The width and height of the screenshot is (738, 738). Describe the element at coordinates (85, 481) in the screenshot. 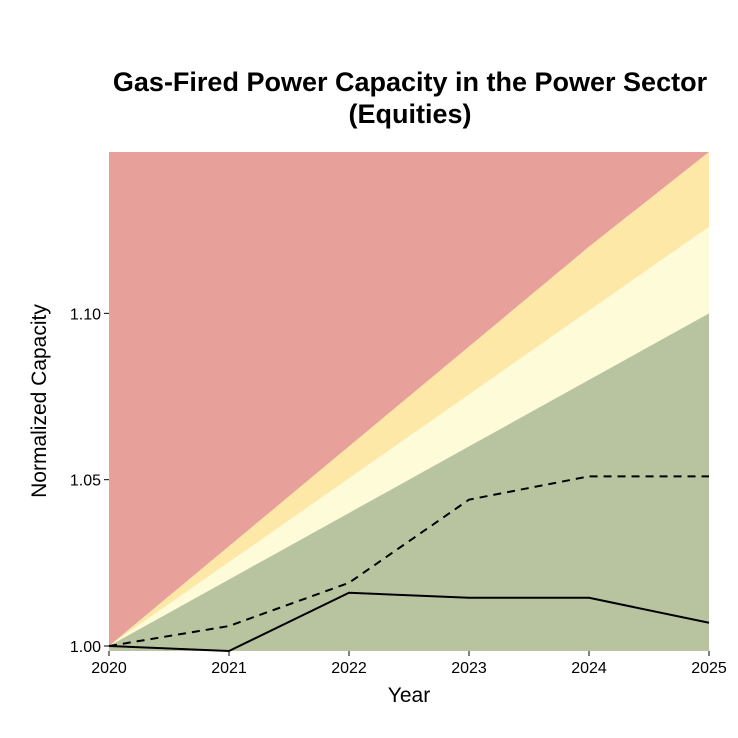

I see `y-tick-label: 1.05` at that location.